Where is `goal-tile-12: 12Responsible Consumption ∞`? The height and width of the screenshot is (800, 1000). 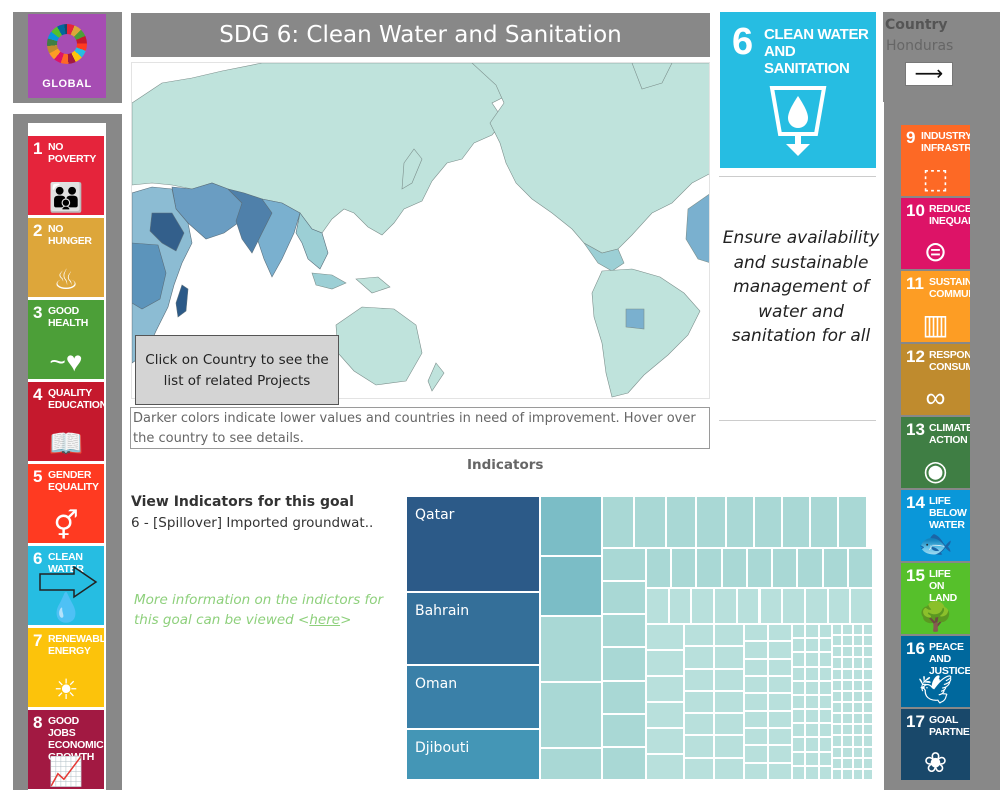 goal-tile-12: 12Responsible Consumption ∞ is located at coordinates (935, 379).